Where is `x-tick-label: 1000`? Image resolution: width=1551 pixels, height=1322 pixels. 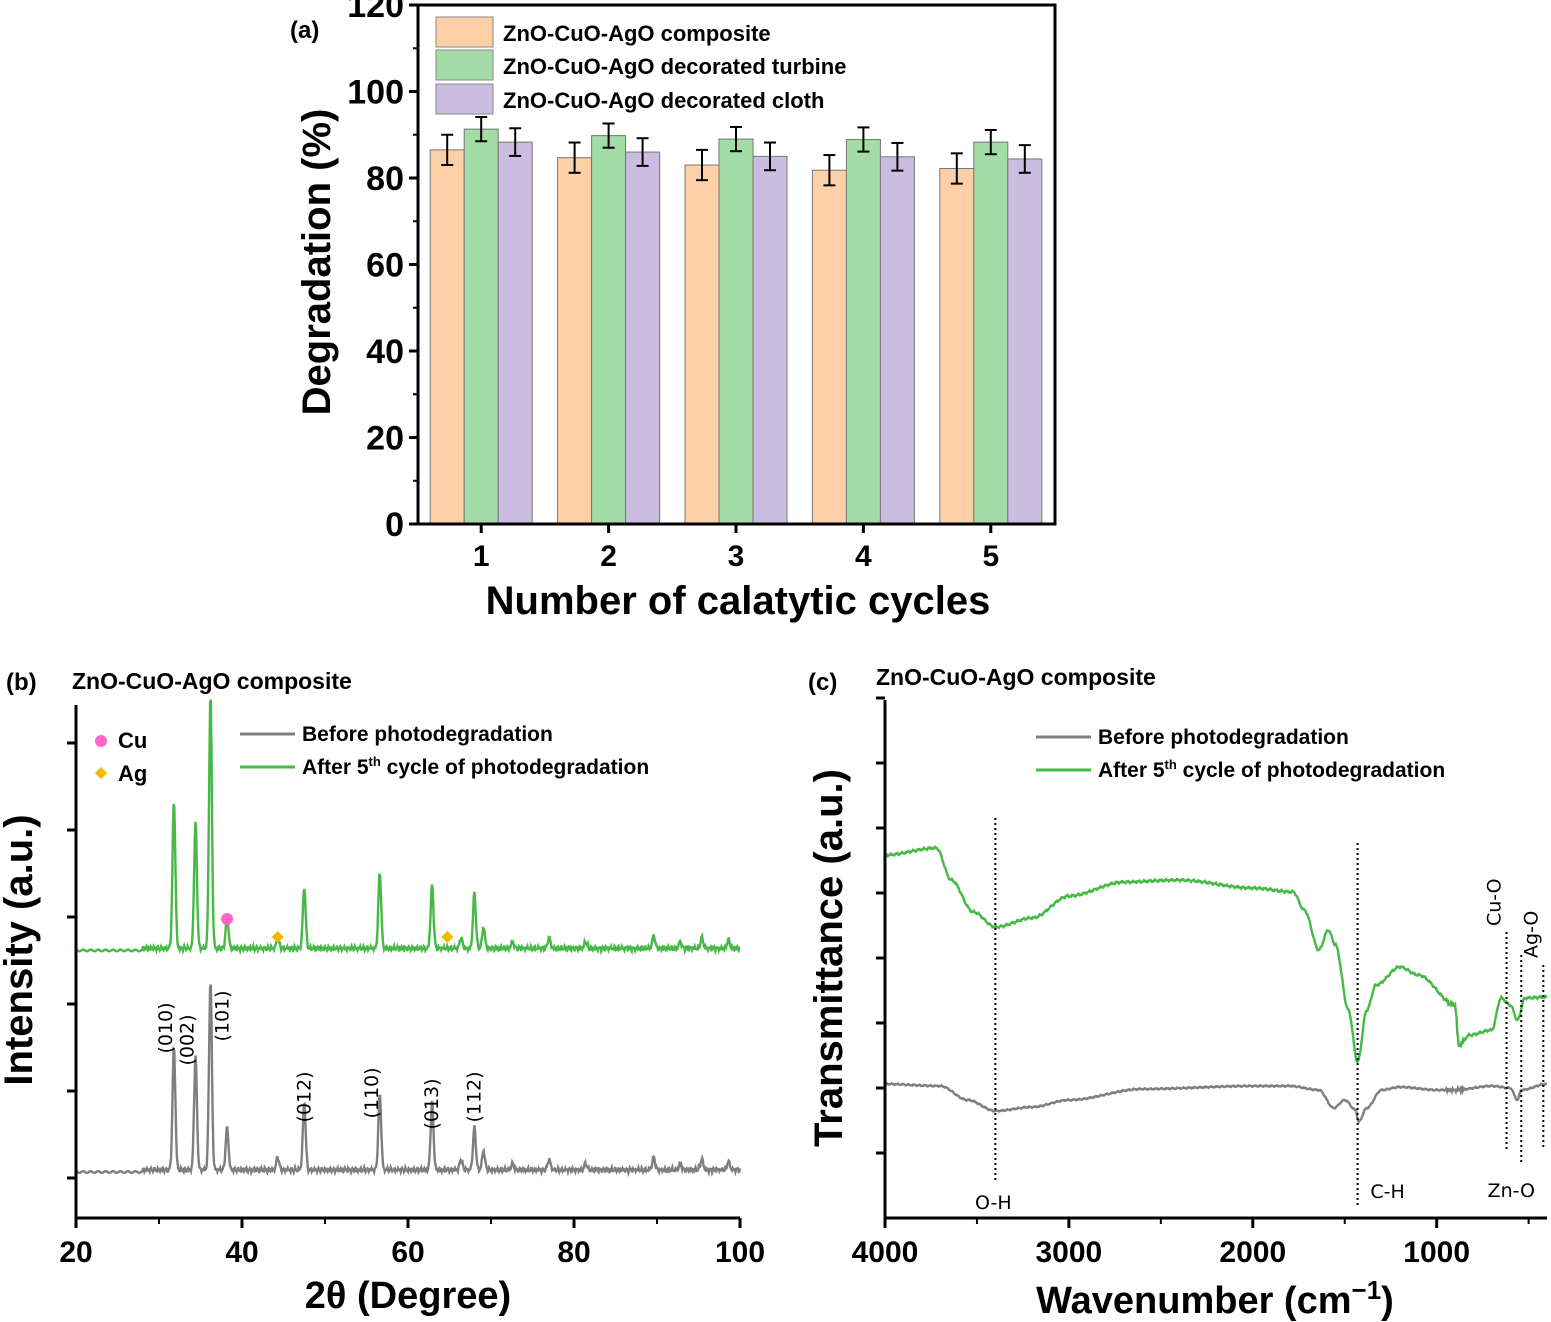
x-tick-label: 1000 is located at coordinates (1436, 1252).